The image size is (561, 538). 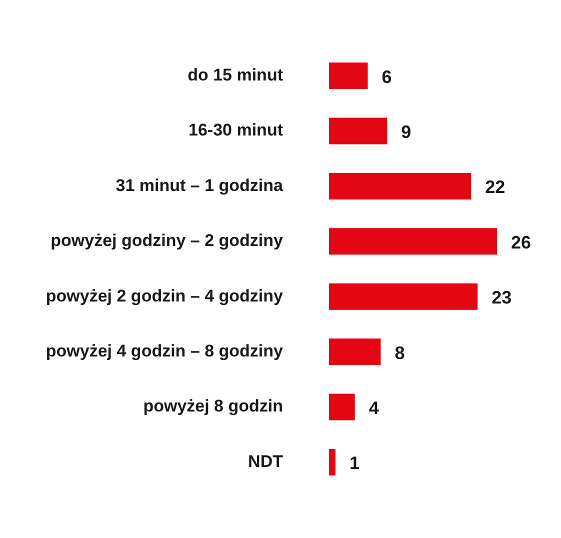 I want to click on y-tick-label: powyżej 2 godzin – 4 godziny, so click(x=165, y=296).